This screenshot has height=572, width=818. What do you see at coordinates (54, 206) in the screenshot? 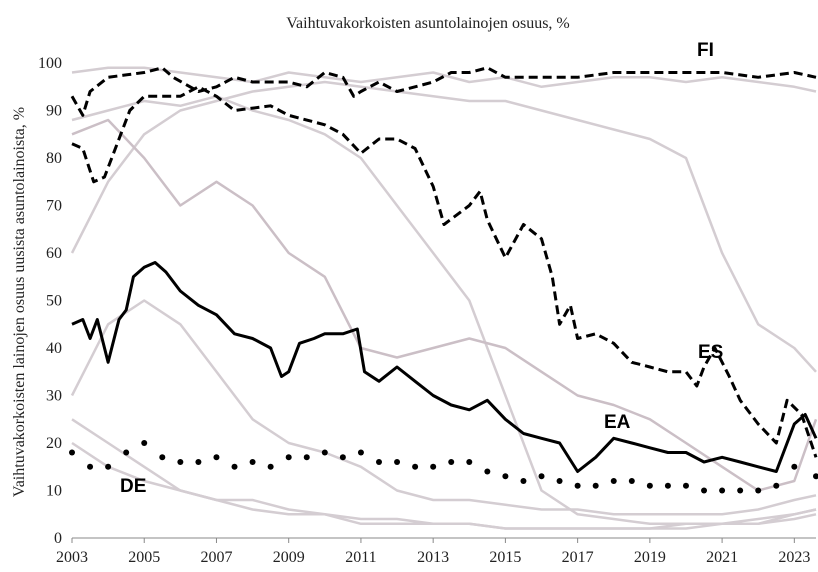
I see `y-tick-label: 70` at bounding box center [54, 206].